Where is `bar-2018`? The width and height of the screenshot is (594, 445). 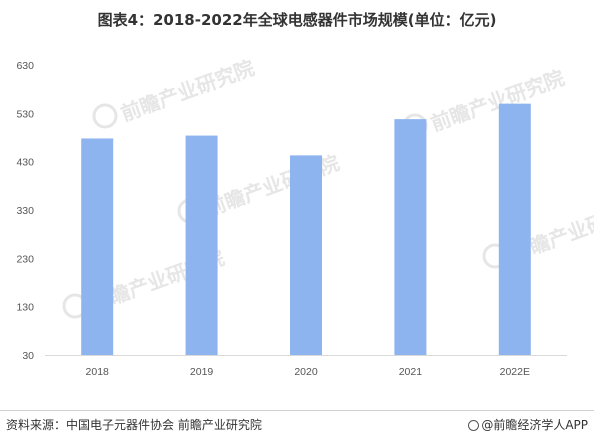
bar-2018 is located at coordinates (97, 246).